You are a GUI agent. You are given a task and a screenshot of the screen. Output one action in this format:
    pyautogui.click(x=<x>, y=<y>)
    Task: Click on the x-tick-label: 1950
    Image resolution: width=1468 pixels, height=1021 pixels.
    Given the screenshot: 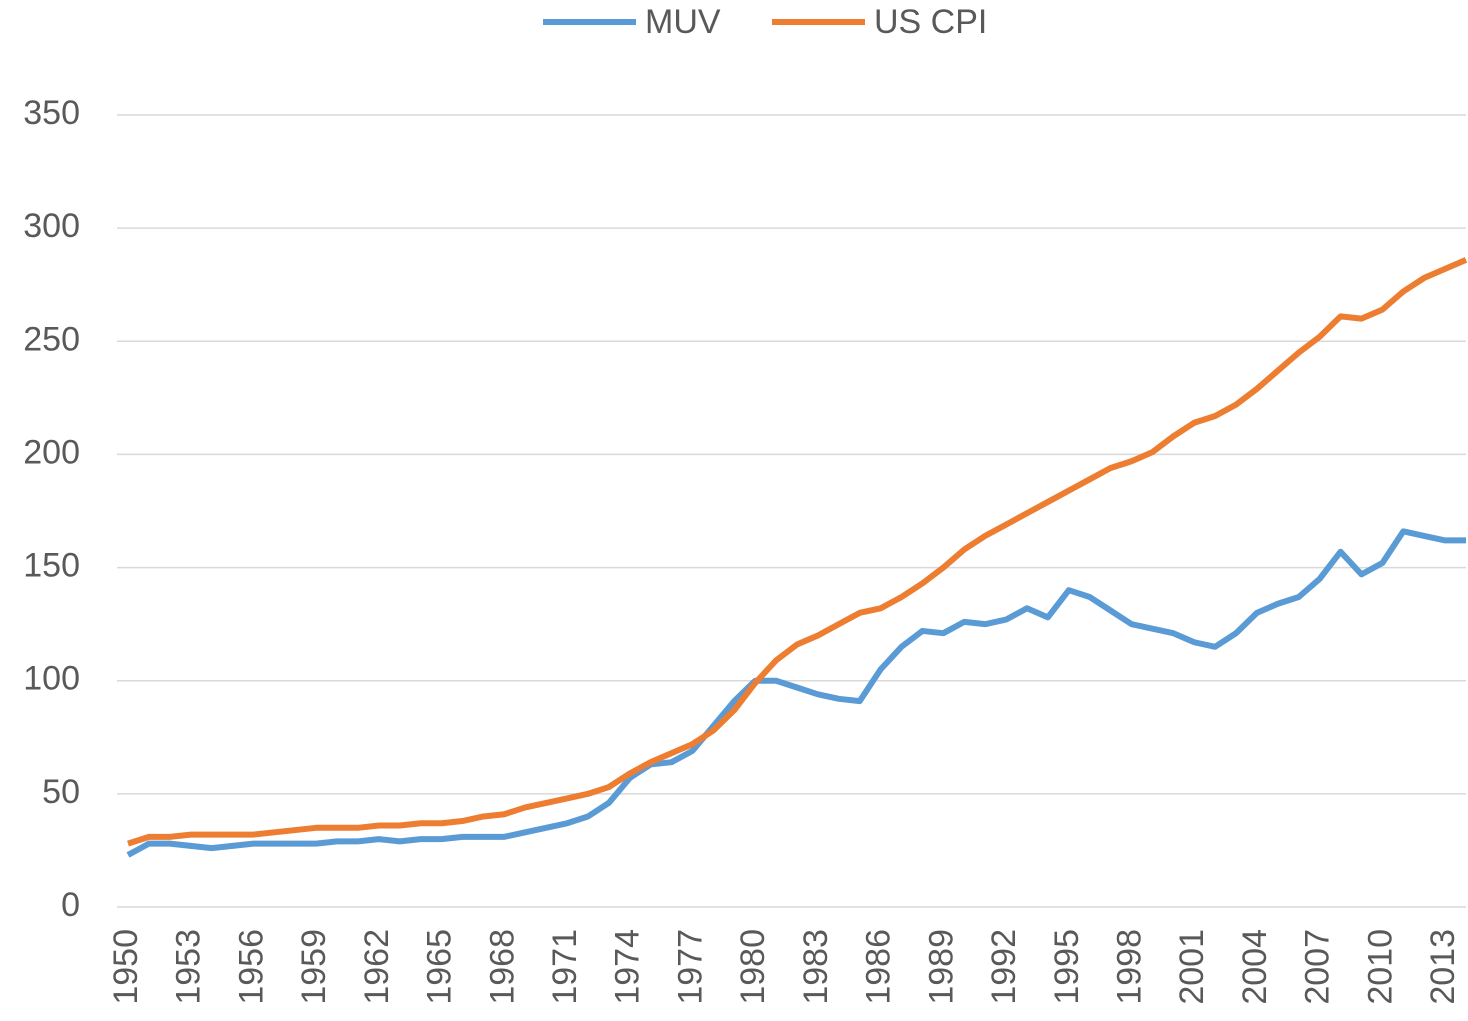 What is the action you would take?
    pyautogui.click(x=126, y=967)
    